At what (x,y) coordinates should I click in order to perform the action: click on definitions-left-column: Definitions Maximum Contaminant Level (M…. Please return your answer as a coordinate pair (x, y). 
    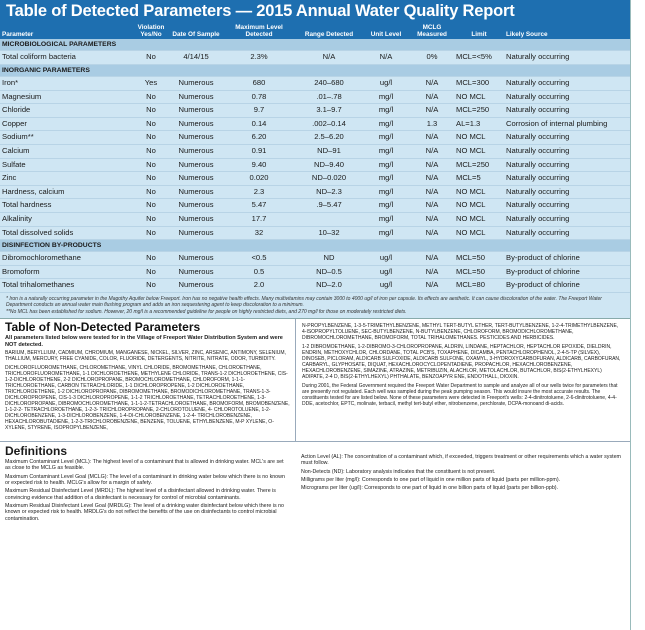
    Looking at the image, I should click on (147, 494).